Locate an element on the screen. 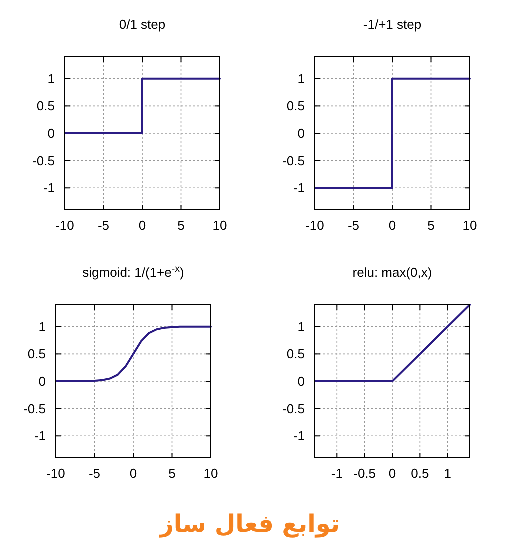 The height and width of the screenshot is (560, 528). line-series is located at coordinates (133, 354).